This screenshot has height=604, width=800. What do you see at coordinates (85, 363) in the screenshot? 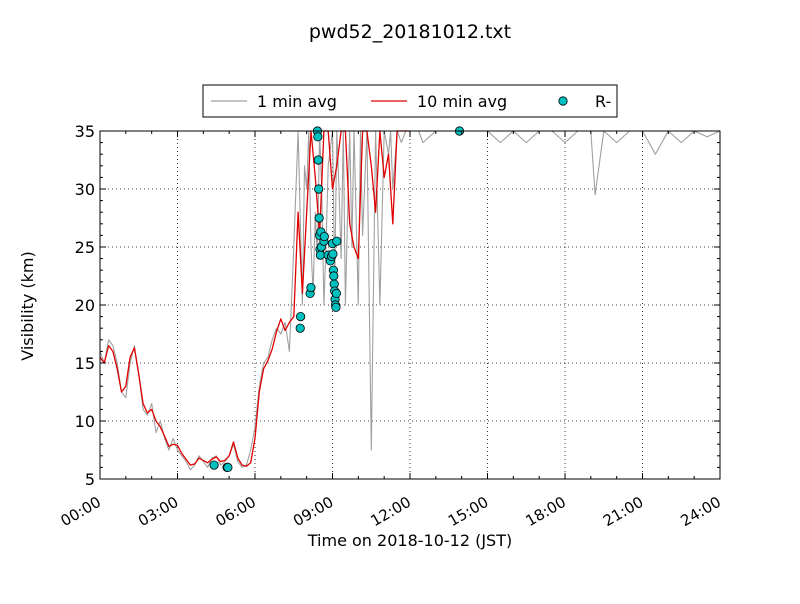
I see `y-tick-label: 15` at bounding box center [85, 363].